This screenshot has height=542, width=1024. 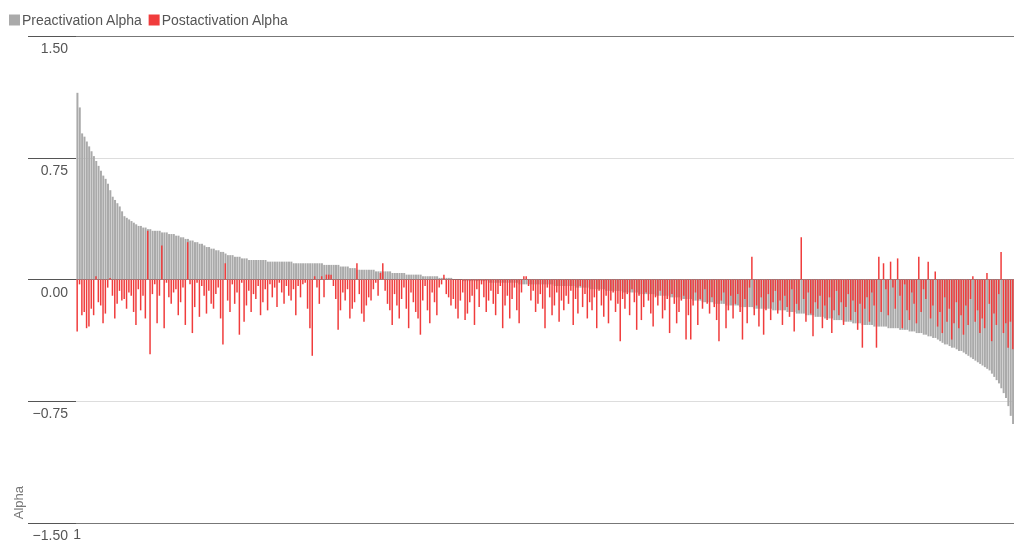 What do you see at coordinates (18, 502) in the screenshot?
I see `y-axis-title: Alpha` at bounding box center [18, 502].